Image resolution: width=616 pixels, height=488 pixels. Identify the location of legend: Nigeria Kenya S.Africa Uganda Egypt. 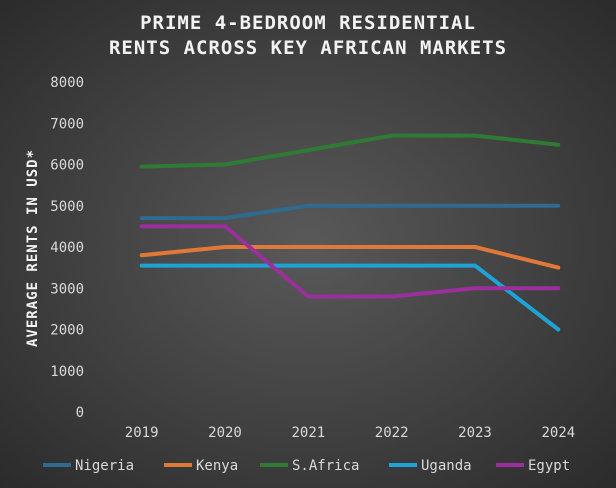
(306, 466).